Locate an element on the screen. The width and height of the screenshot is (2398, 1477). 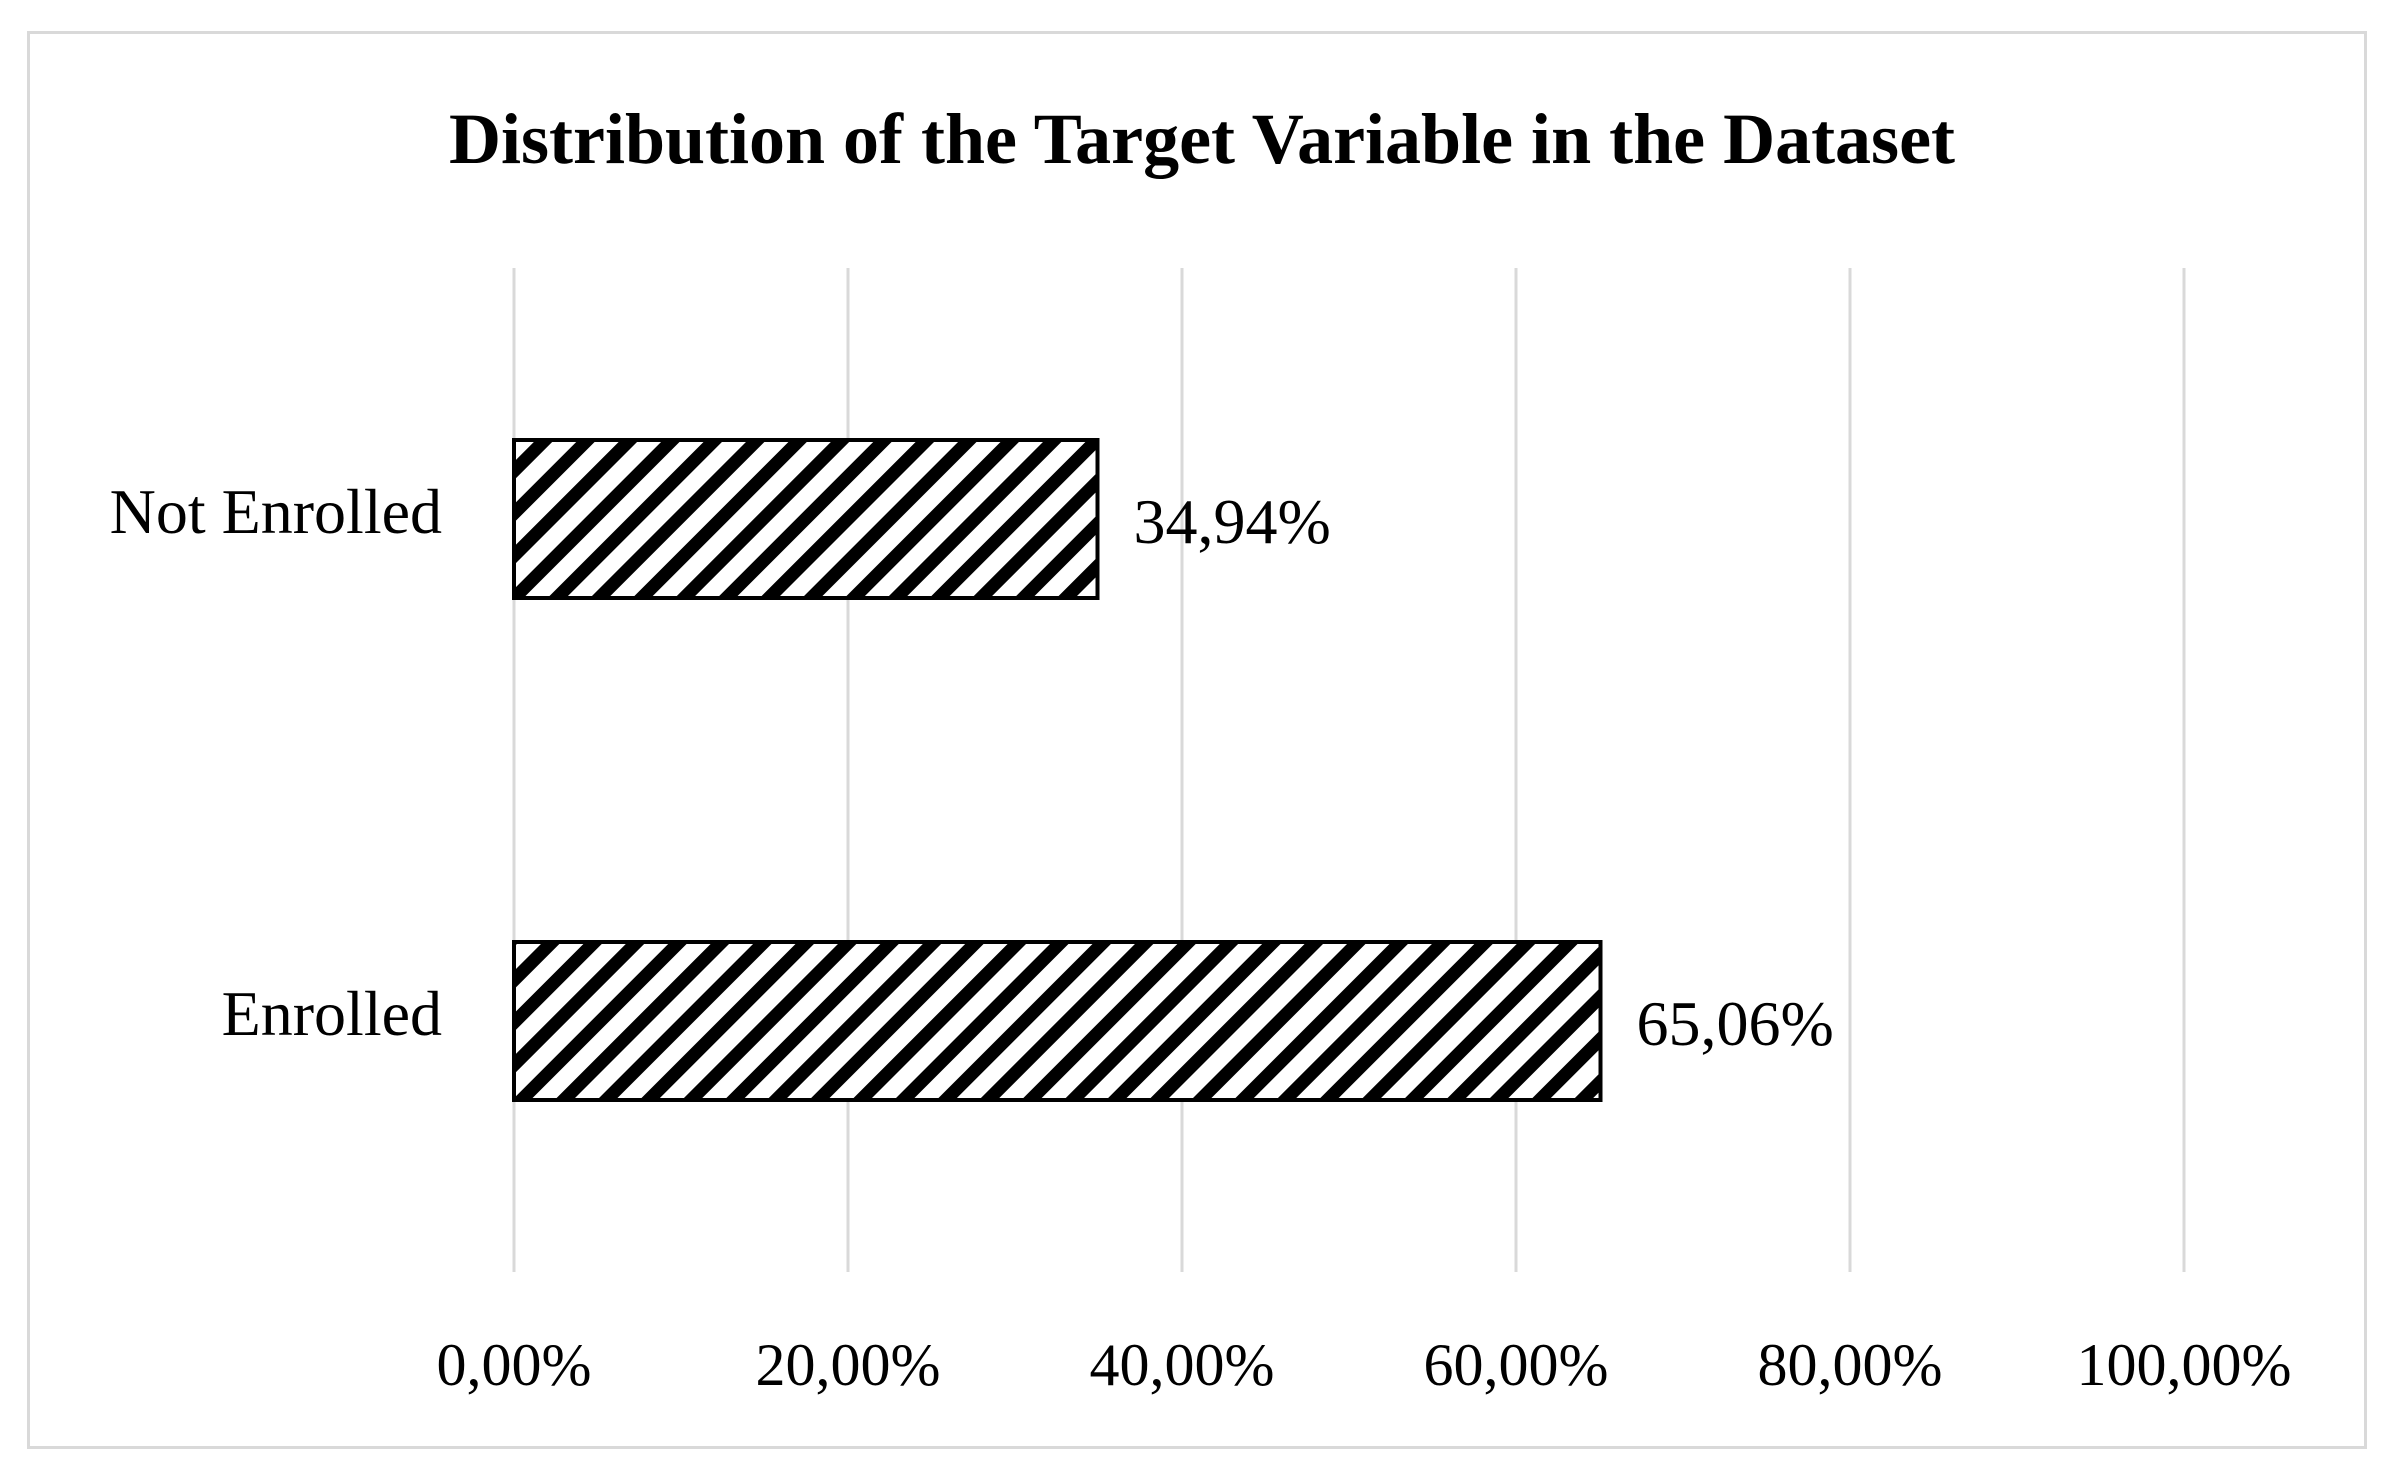
category-label: Enrolled is located at coordinates (332, 1013).